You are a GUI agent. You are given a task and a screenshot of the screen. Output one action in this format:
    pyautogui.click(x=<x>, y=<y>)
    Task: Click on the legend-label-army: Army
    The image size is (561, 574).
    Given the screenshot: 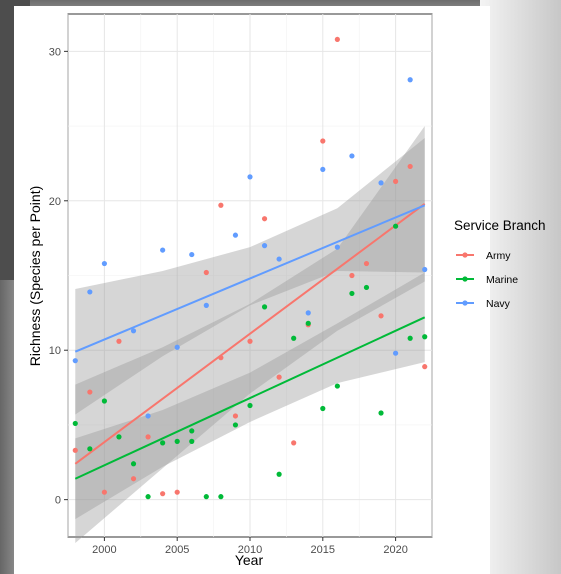 What is the action you would take?
    pyautogui.click(x=498, y=256)
    